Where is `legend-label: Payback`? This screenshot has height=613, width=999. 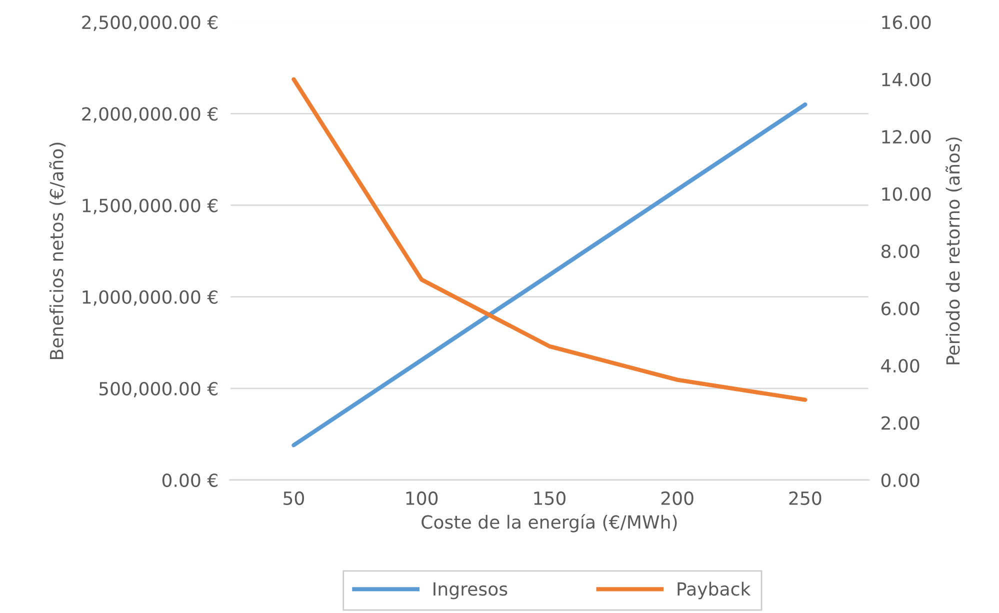
legend-label: Payback is located at coordinates (714, 591).